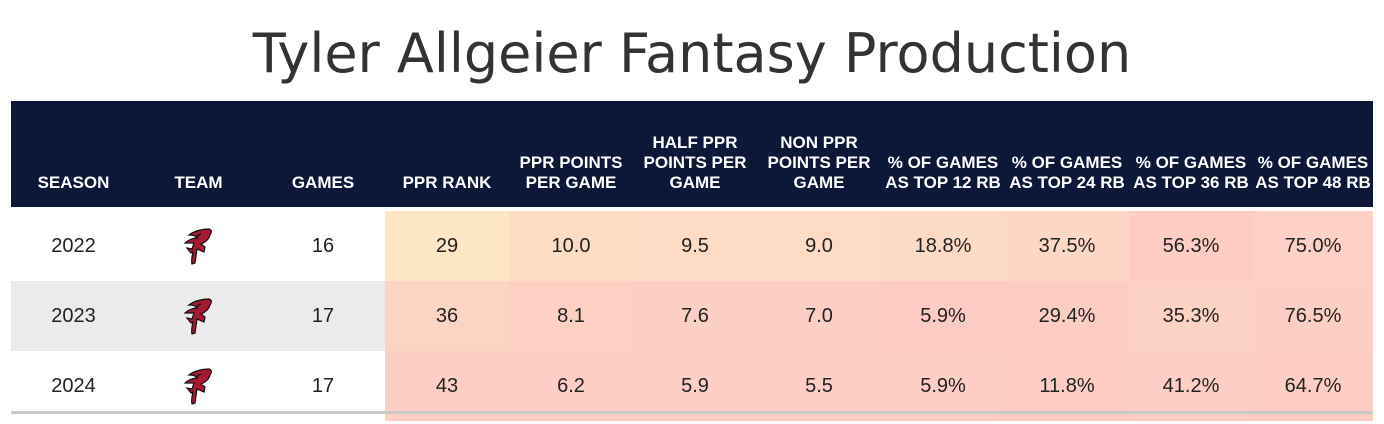 The width and height of the screenshot is (1384, 424). Describe the element at coordinates (73, 244) in the screenshot. I see `cell-season: 2022` at that location.